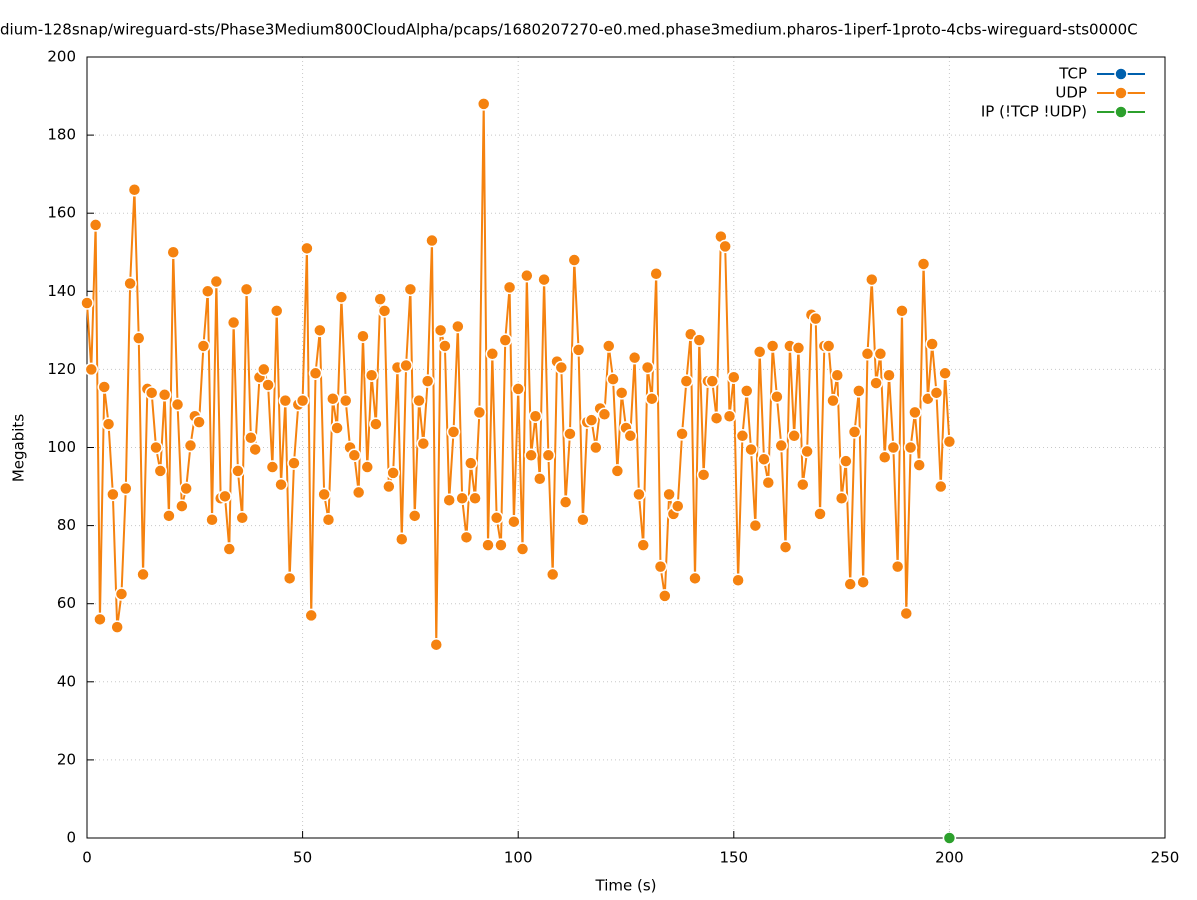 Image resolution: width=1197 pixels, height=900 pixels. What do you see at coordinates (71, 838) in the screenshot?
I see `y-tick-label: 0` at bounding box center [71, 838].